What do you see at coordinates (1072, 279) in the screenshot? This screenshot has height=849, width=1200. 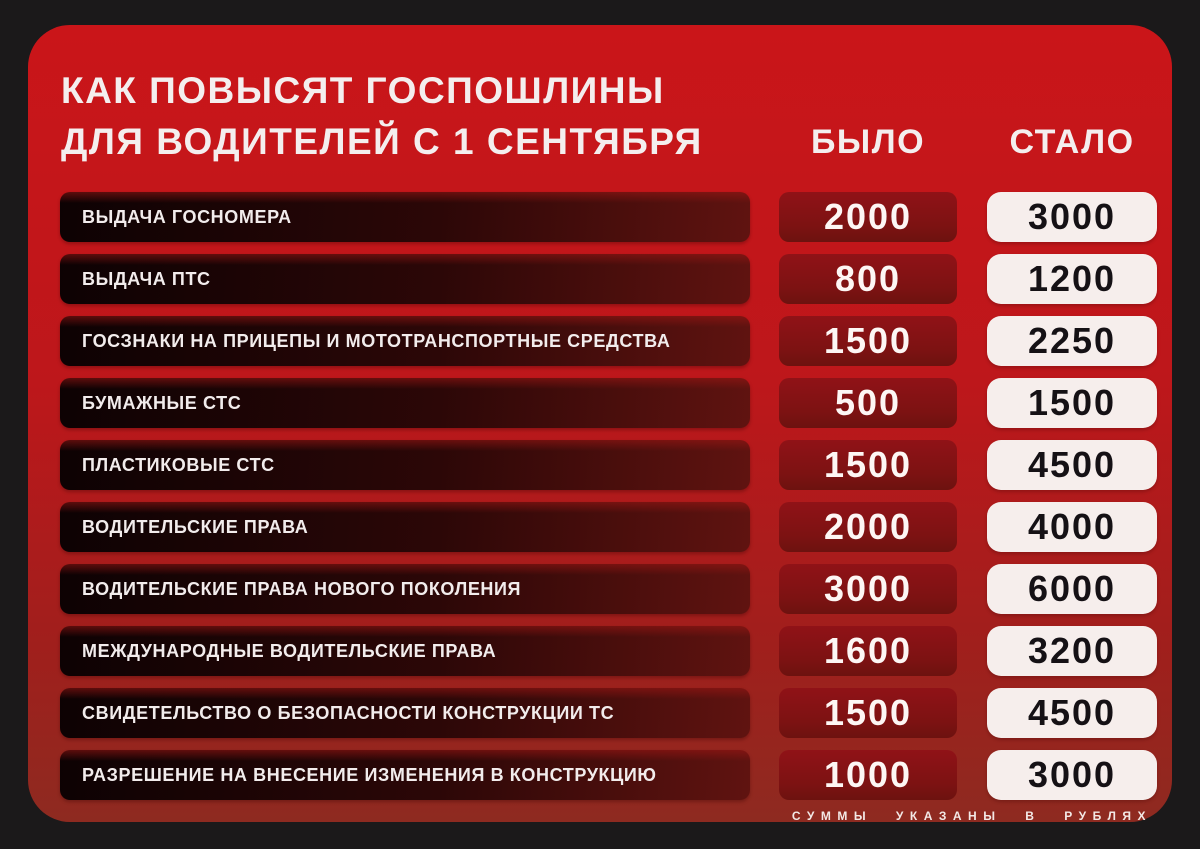 I see `fee-now-value: 1200` at bounding box center [1072, 279].